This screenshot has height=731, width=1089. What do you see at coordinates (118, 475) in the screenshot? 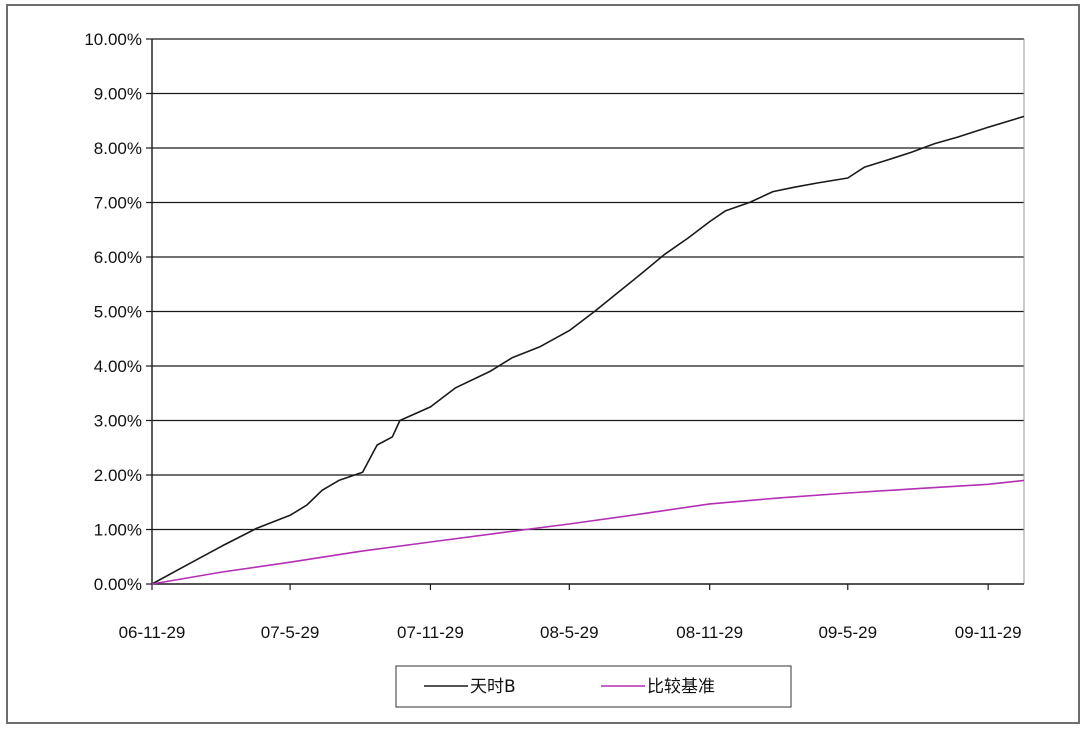
I see `y-tick-label: 2.00%` at bounding box center [118, 475].